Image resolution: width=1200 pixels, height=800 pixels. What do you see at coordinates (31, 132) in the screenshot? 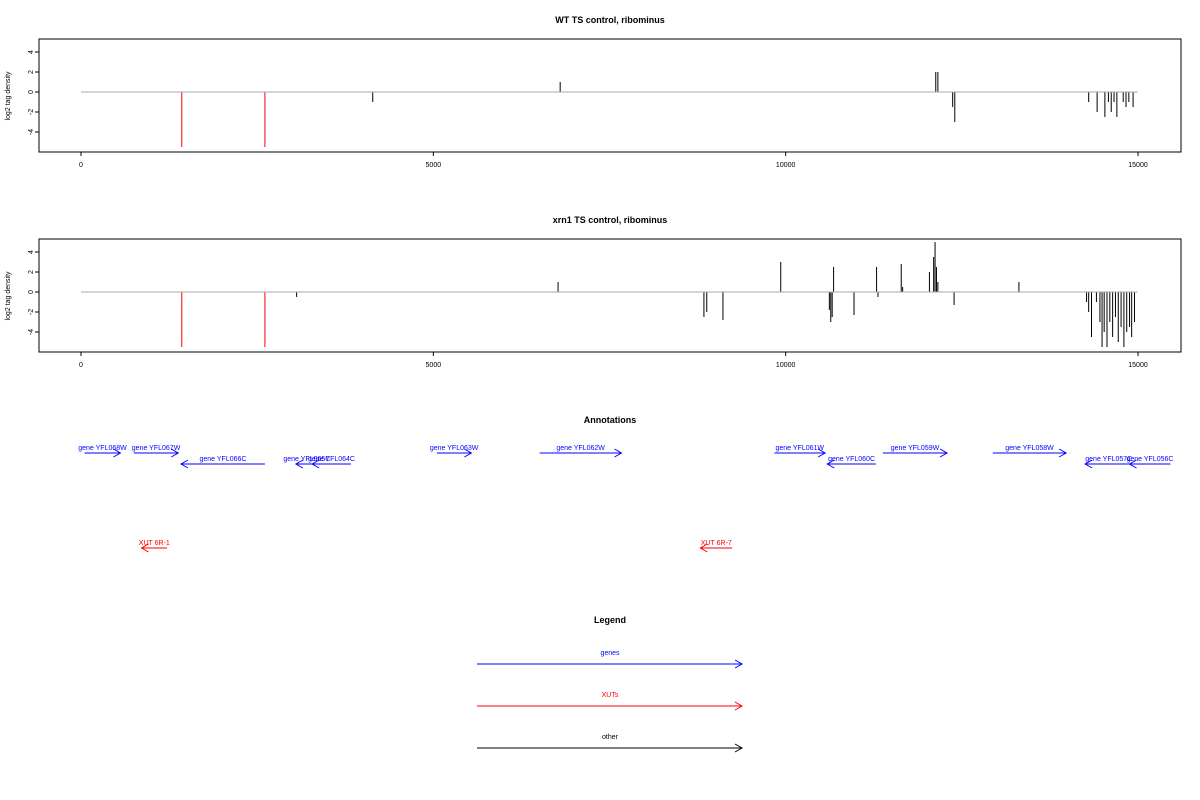
I see `wt-y-tick-label: -4` at bounding box center [31, 132].